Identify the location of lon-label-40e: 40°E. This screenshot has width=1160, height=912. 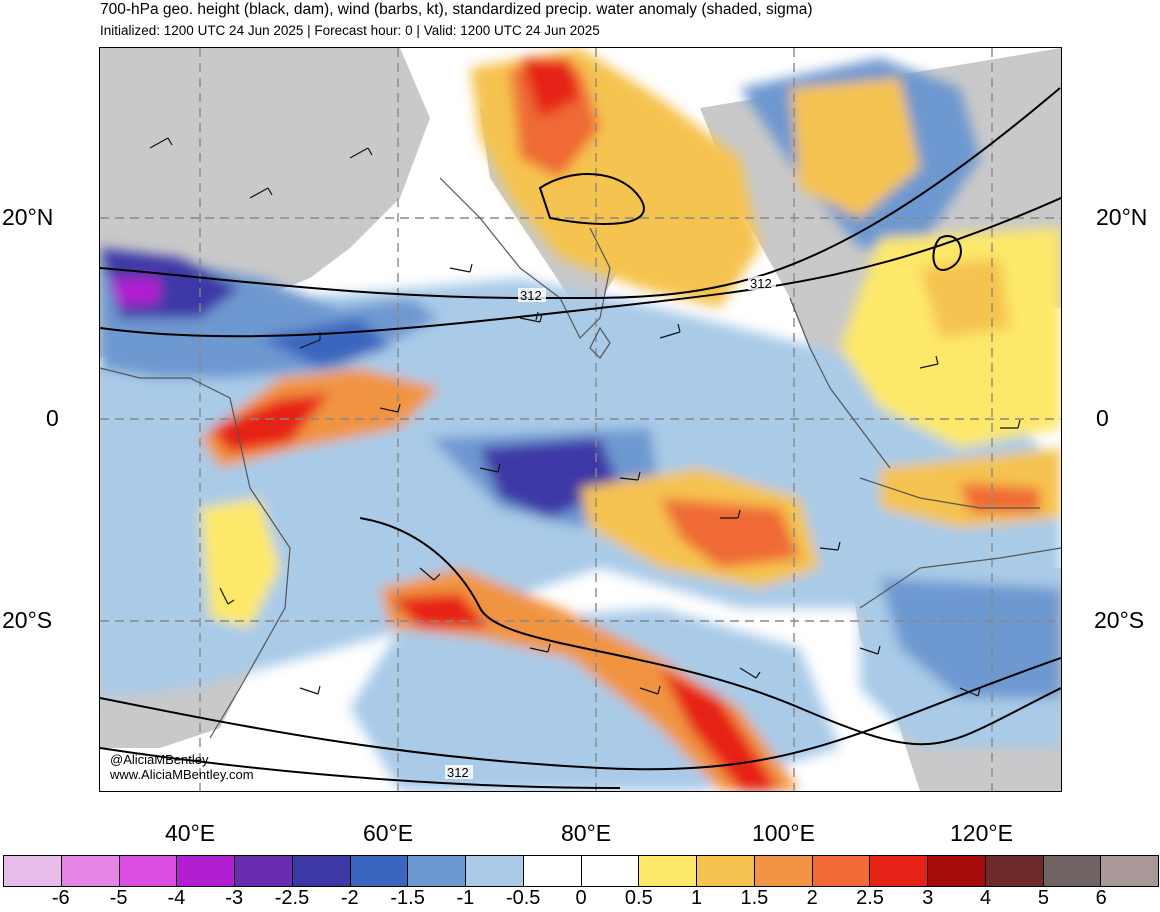
(190, 833).